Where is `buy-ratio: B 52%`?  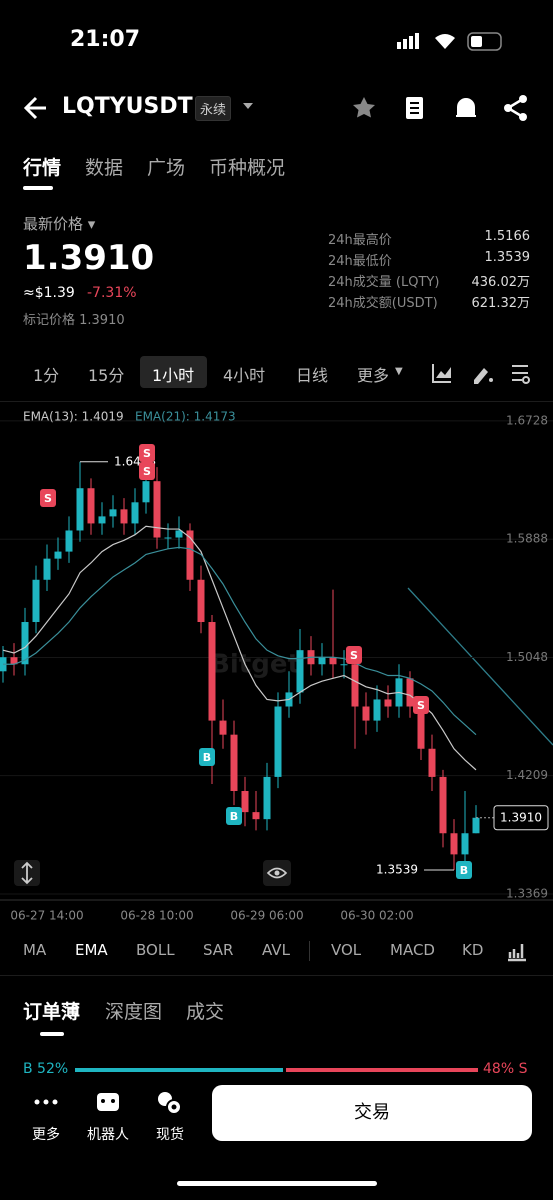
buy-ratio: B 52% is located at coordinates (46, 1069).